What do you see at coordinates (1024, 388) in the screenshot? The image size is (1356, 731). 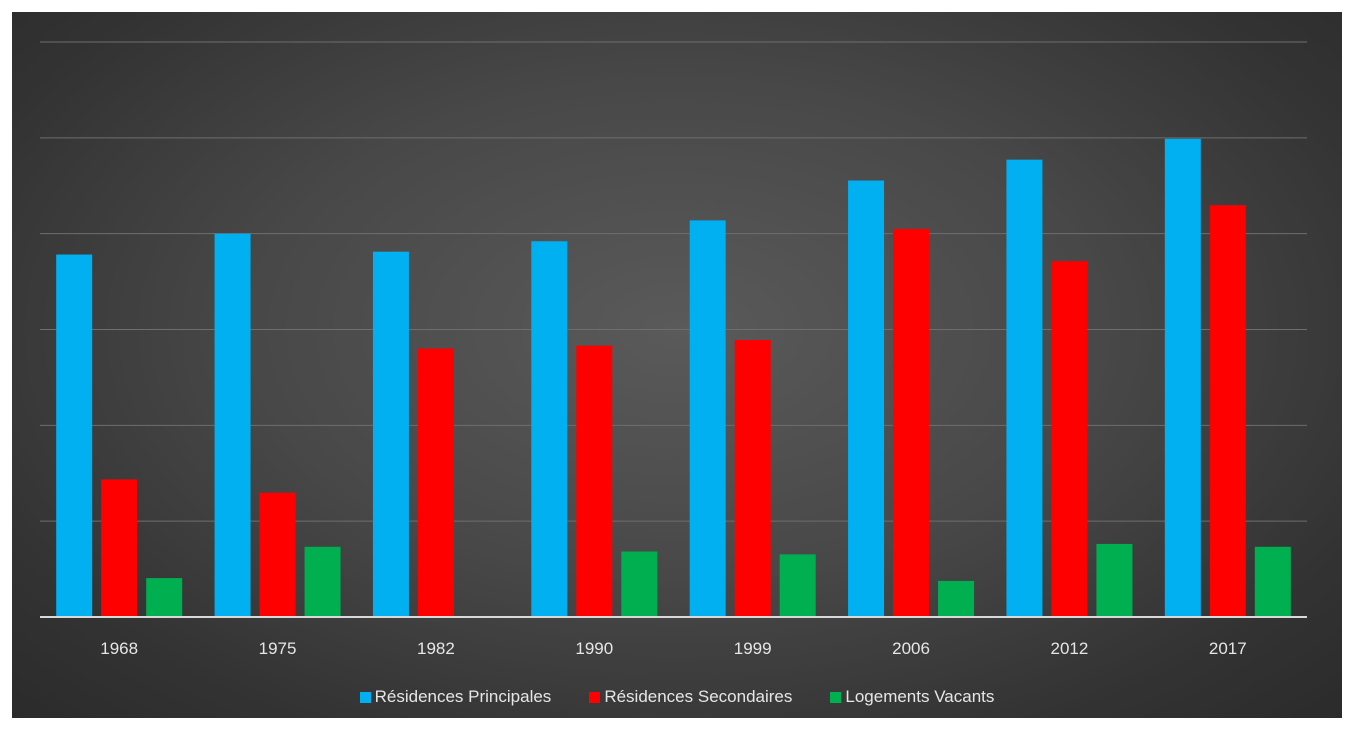 I see `bar-residences-principales-2012` at bounding box center [1024, 388].